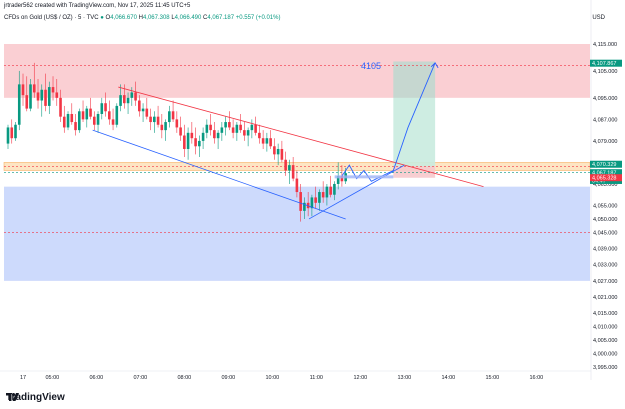 The image size is (625, 409). I want to click on ohlc-low-prefix: L, so click(173, 18).